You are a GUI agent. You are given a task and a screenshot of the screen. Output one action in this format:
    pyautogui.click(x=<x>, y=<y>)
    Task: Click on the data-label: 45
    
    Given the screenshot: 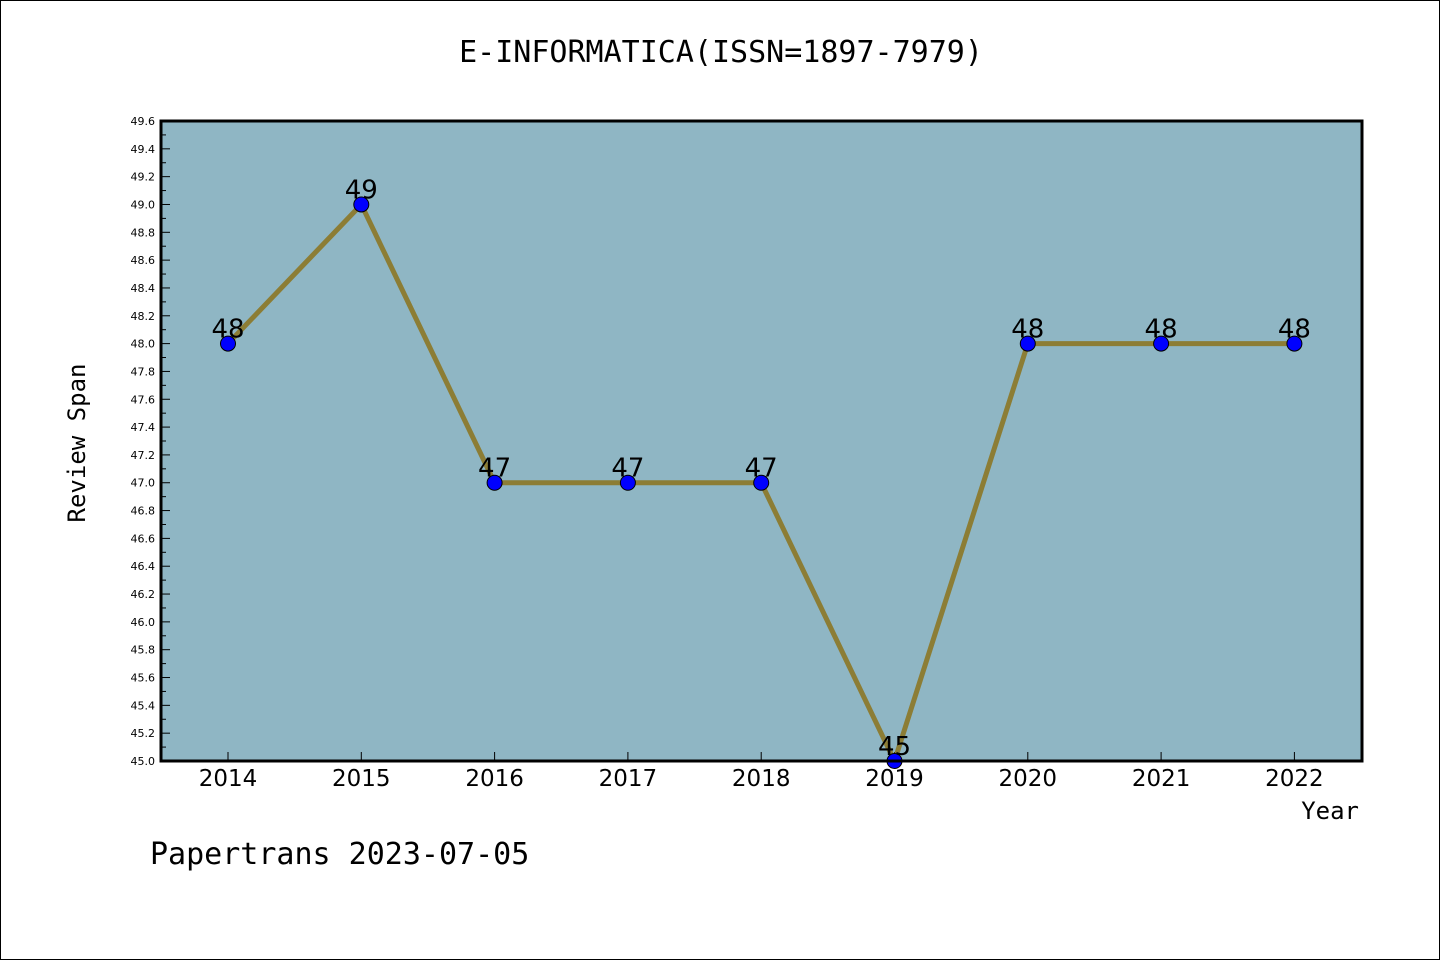 What is the action you would take?
    pyautogui.click(x=894, y=747)
    